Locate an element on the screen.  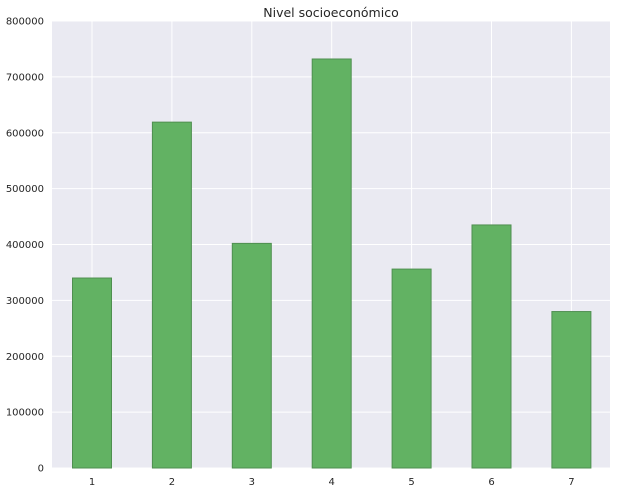
y-tick-label: 800000 is located at coordinates (25, 22).